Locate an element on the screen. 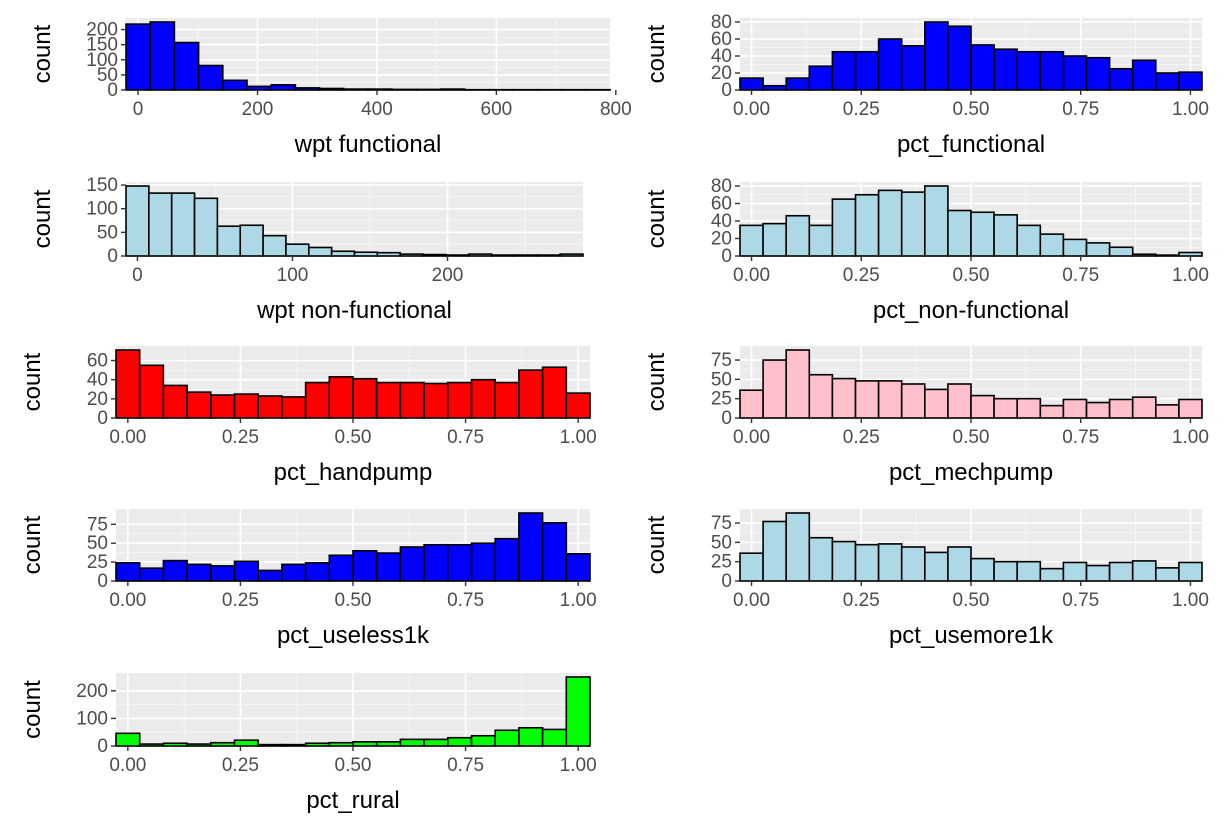 The image size is (1231, 822). x-tick-label: 200 is located at coordinates (258, 109).